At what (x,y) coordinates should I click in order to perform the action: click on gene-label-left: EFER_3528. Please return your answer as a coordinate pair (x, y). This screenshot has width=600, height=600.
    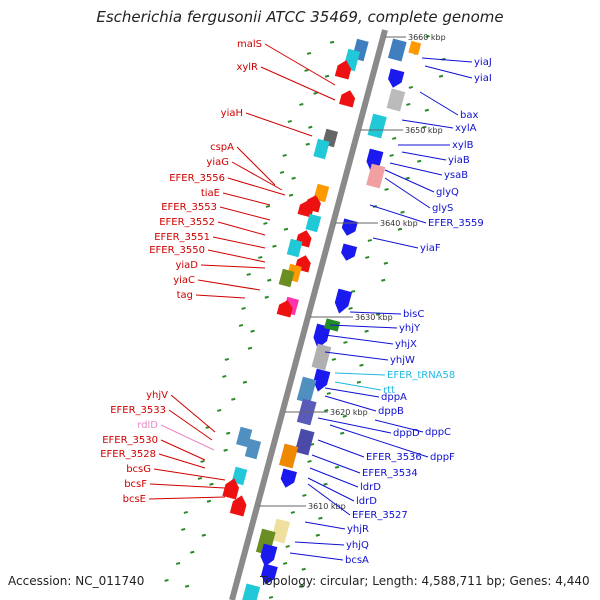
    Looking at the image, I should click on (128, 454).